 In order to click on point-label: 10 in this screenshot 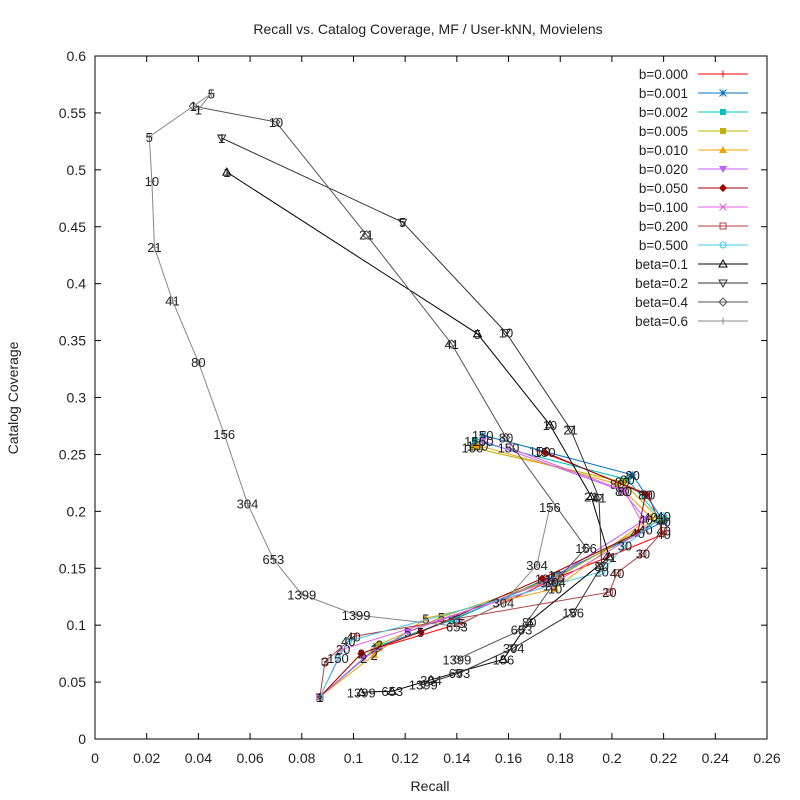, I will do `click(557, 577)`.